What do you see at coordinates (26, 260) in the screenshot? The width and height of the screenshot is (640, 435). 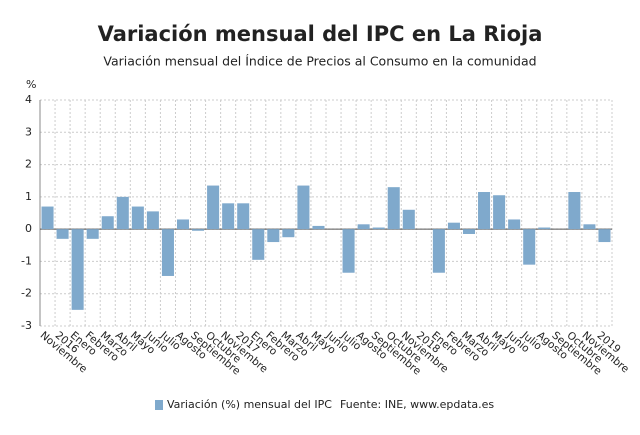 I see `y-tick-label: -1` at bounding box center [26, 260].